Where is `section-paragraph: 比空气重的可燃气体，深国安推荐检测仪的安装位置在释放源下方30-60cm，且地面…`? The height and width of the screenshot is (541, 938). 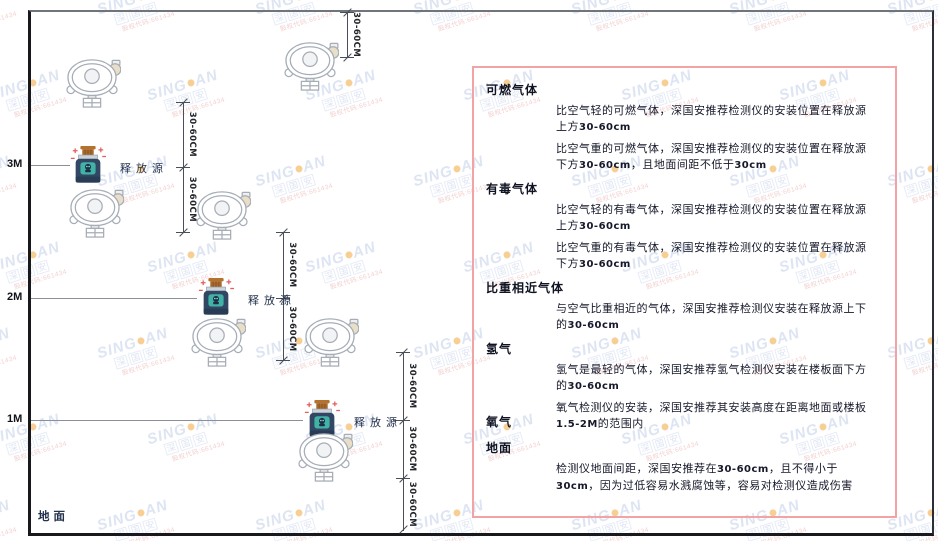 section-paragraph: 比空气重的可燃气体，深国安推荐检测仪的安装位置在释放源下方30-60cm，且地面… is located at coordinates (711, 156).